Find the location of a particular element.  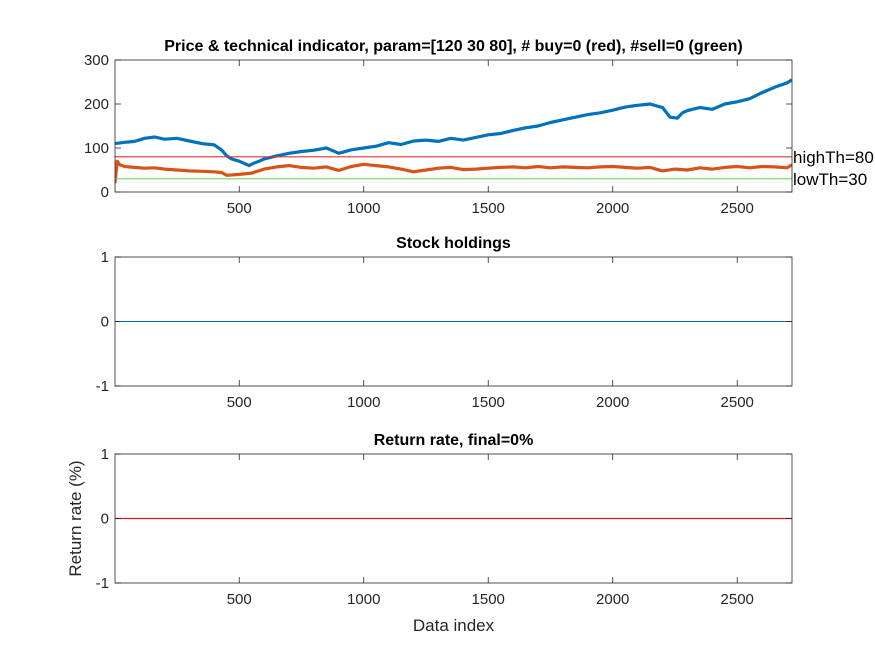

y-axis-label: Return rate (%) is located at coordinates (75, 518).